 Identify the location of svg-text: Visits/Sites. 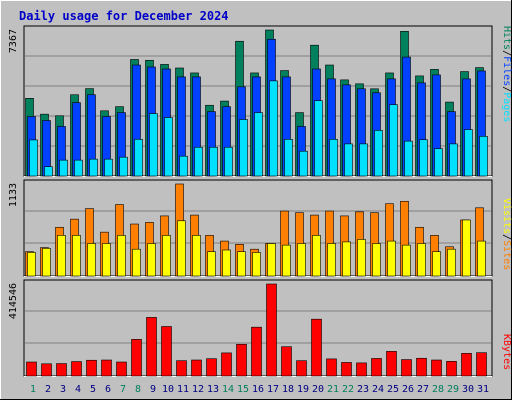
(506, 234).